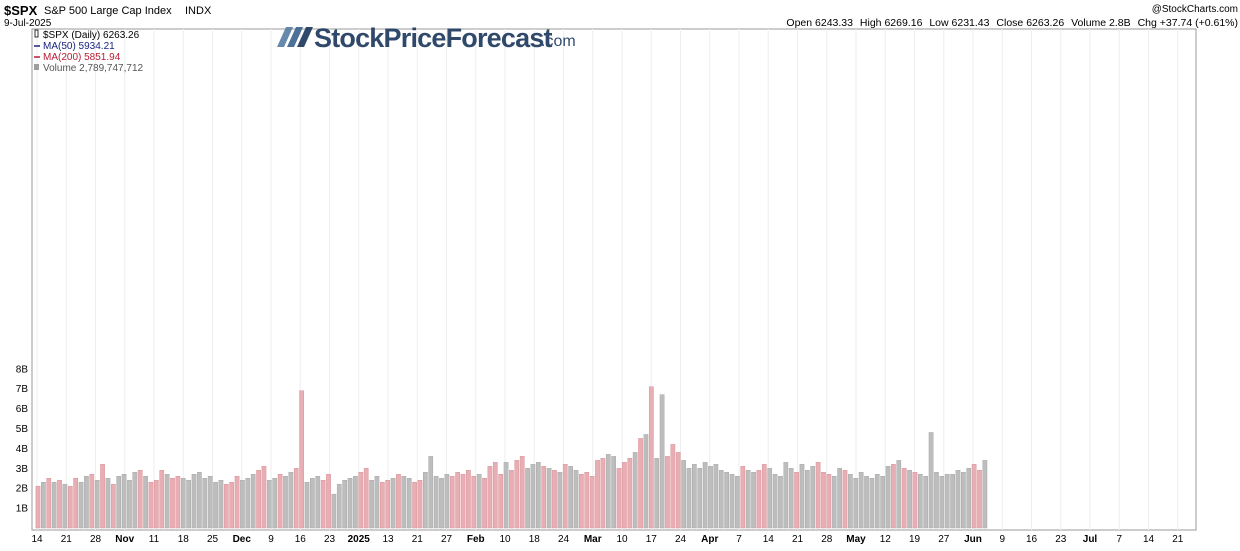 The width and height of the screenshot is (1240, 551). What do you see at coordinates (213, 539) in the screenshot?
I see `x-tick-label: 25` at bounding box center [213, 539].